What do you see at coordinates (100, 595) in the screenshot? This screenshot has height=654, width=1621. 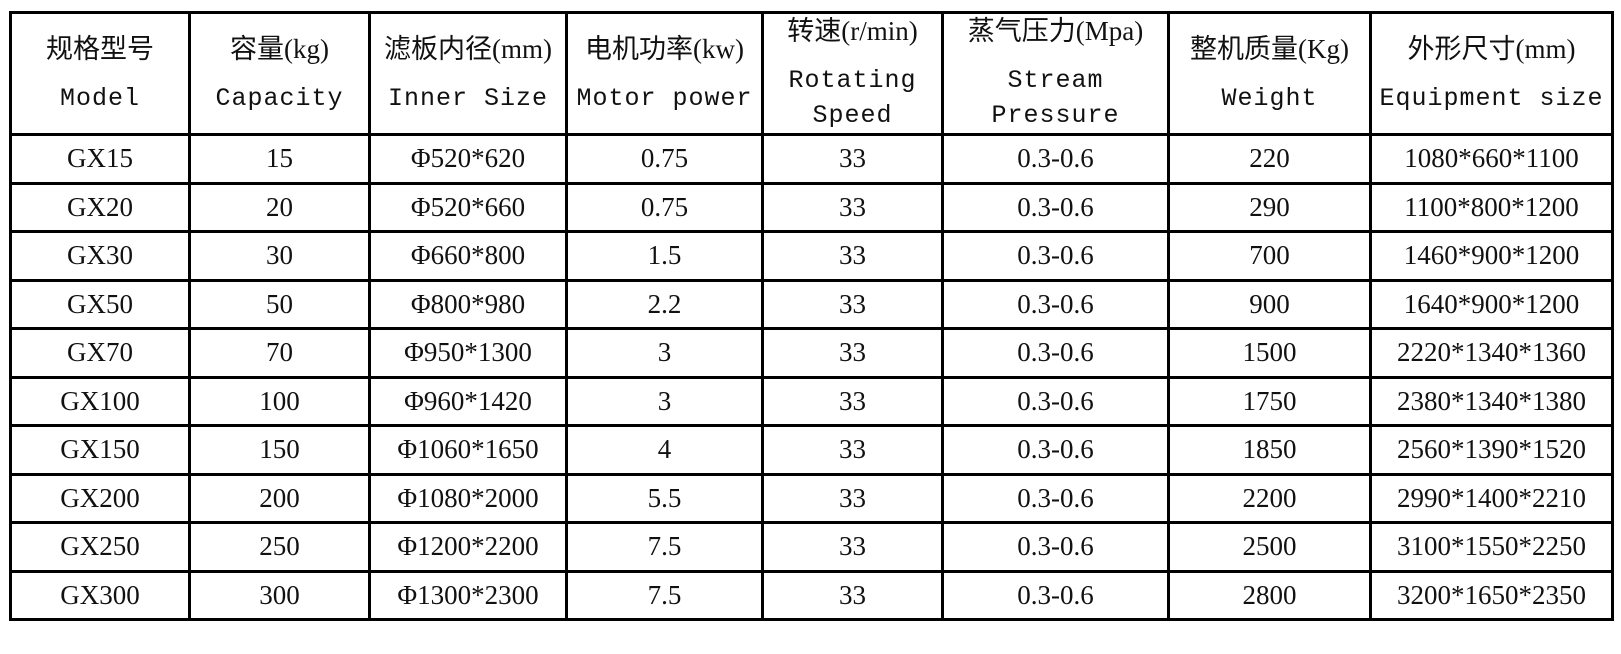 I see `table-cell: GX300` at bounding box center [100, 595].